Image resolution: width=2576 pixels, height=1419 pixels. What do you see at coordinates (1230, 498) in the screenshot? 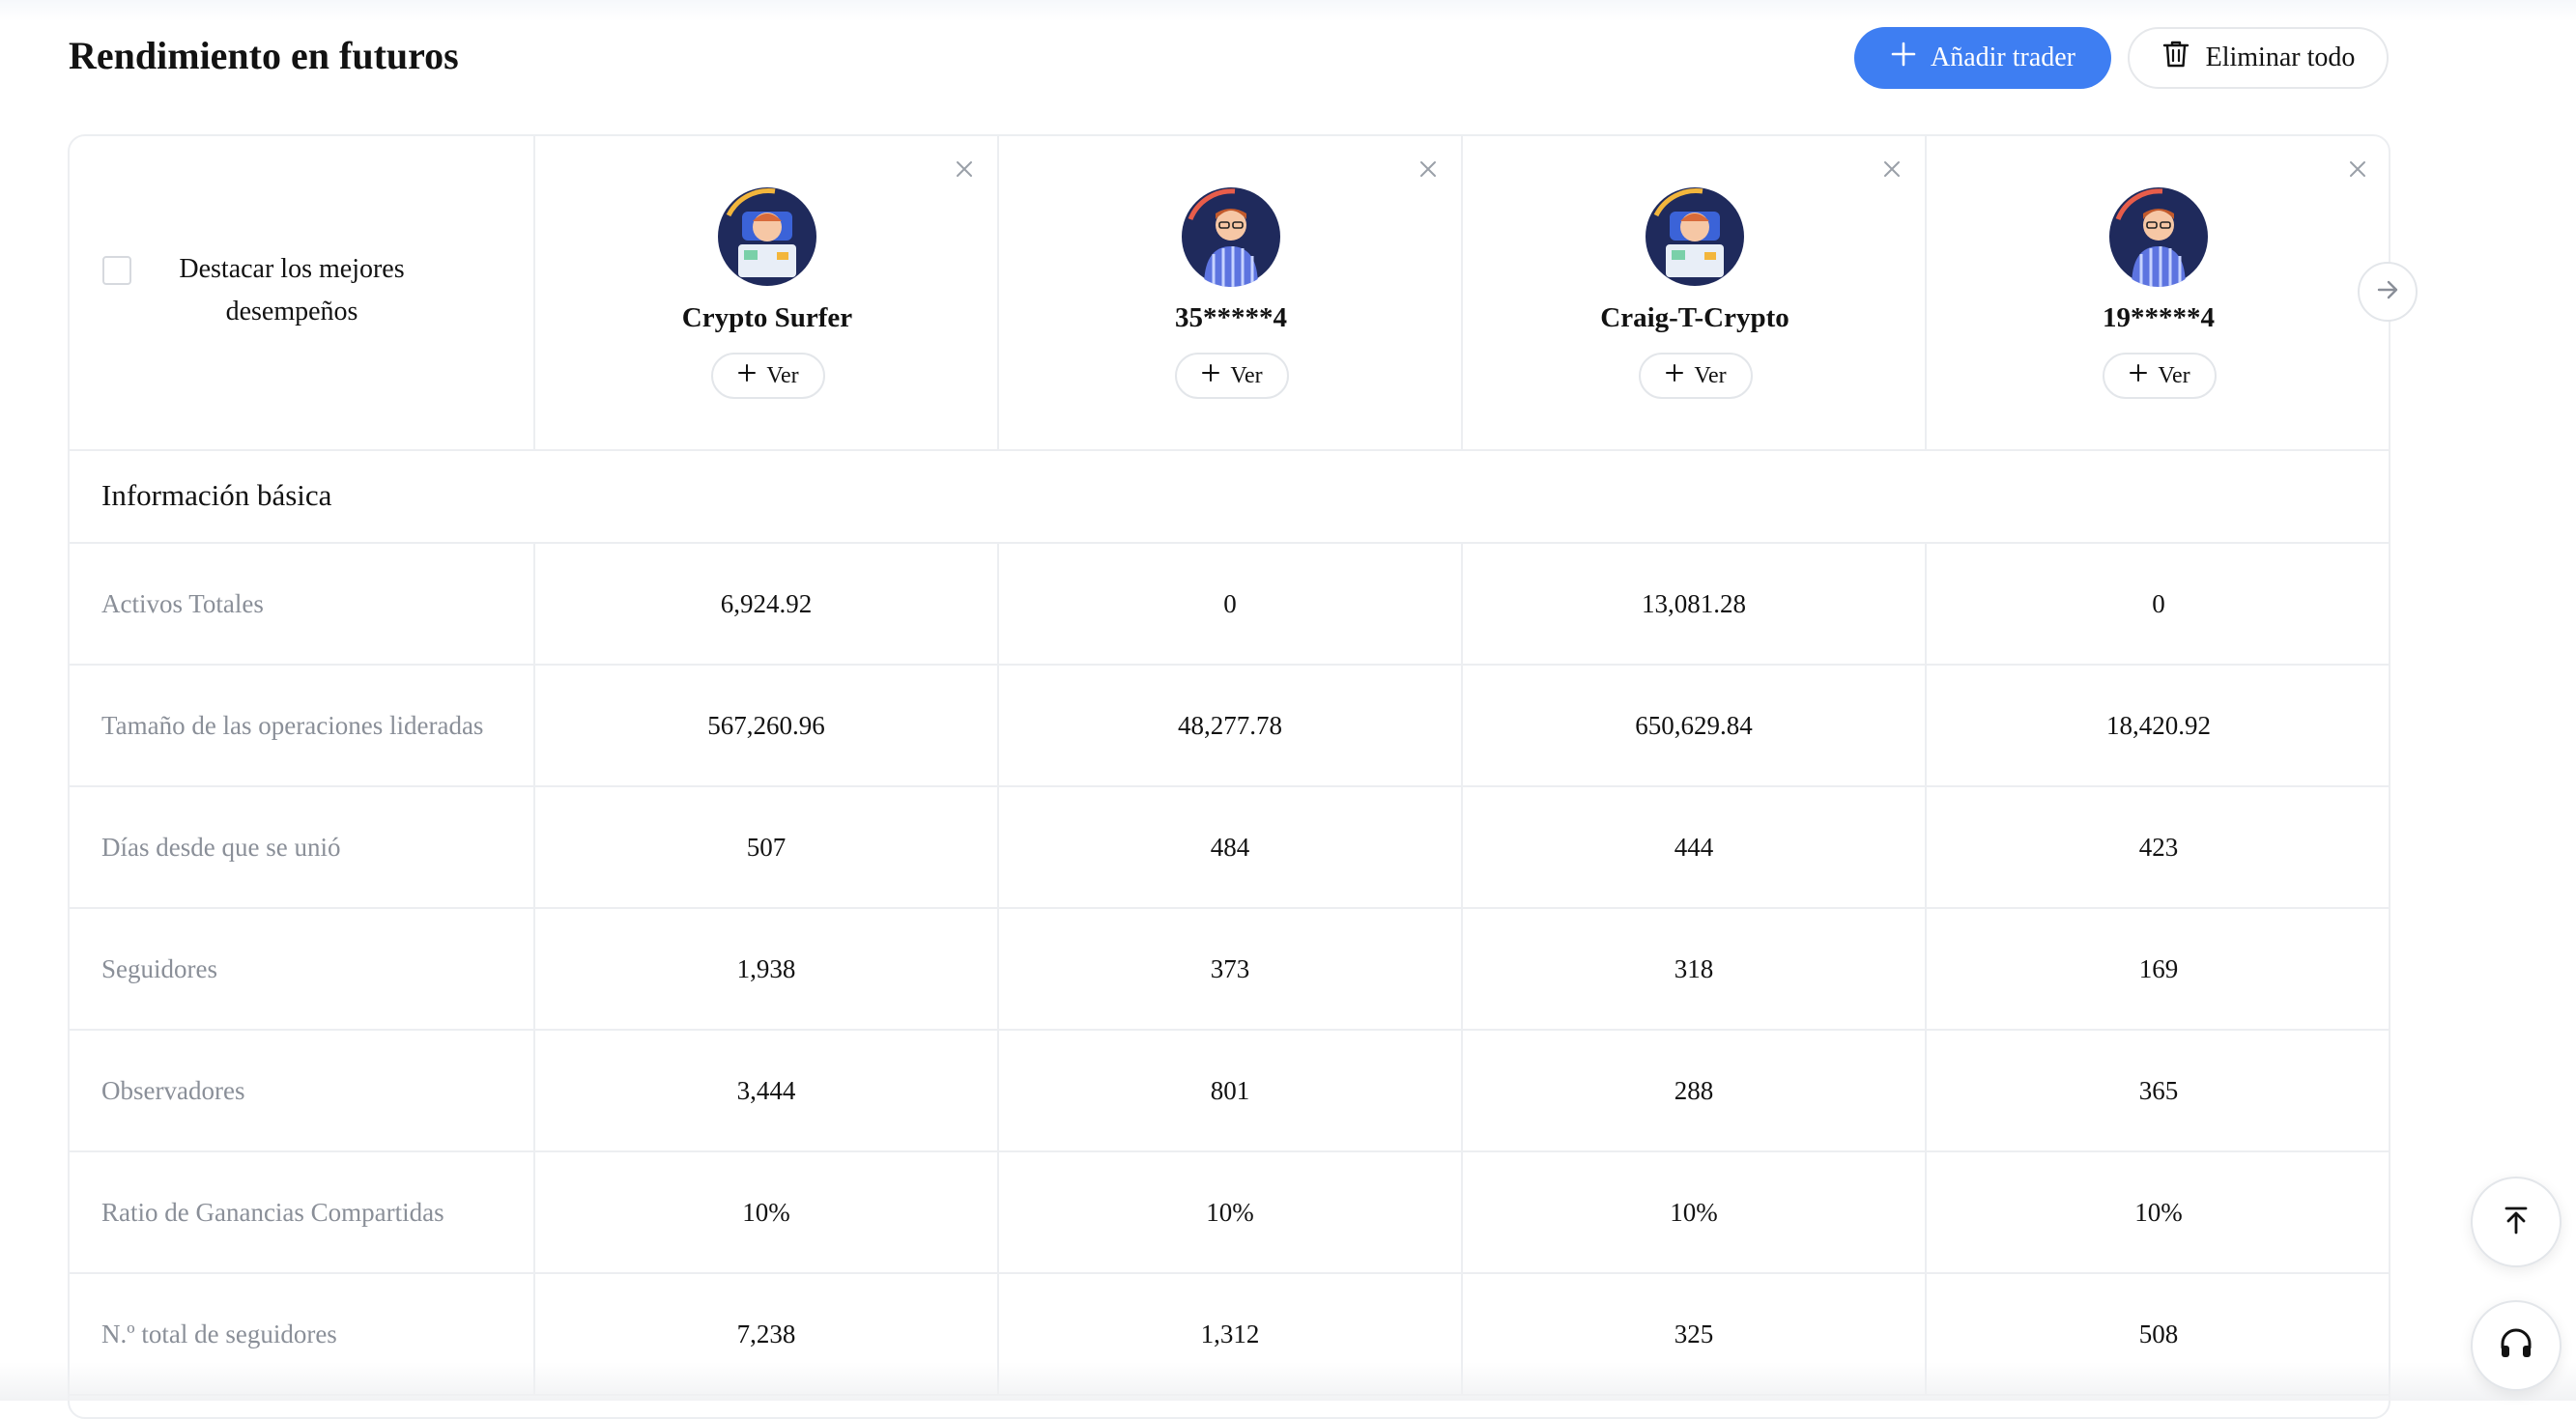
I see `section-header: Información básica` at bounding box center [1230, 498].